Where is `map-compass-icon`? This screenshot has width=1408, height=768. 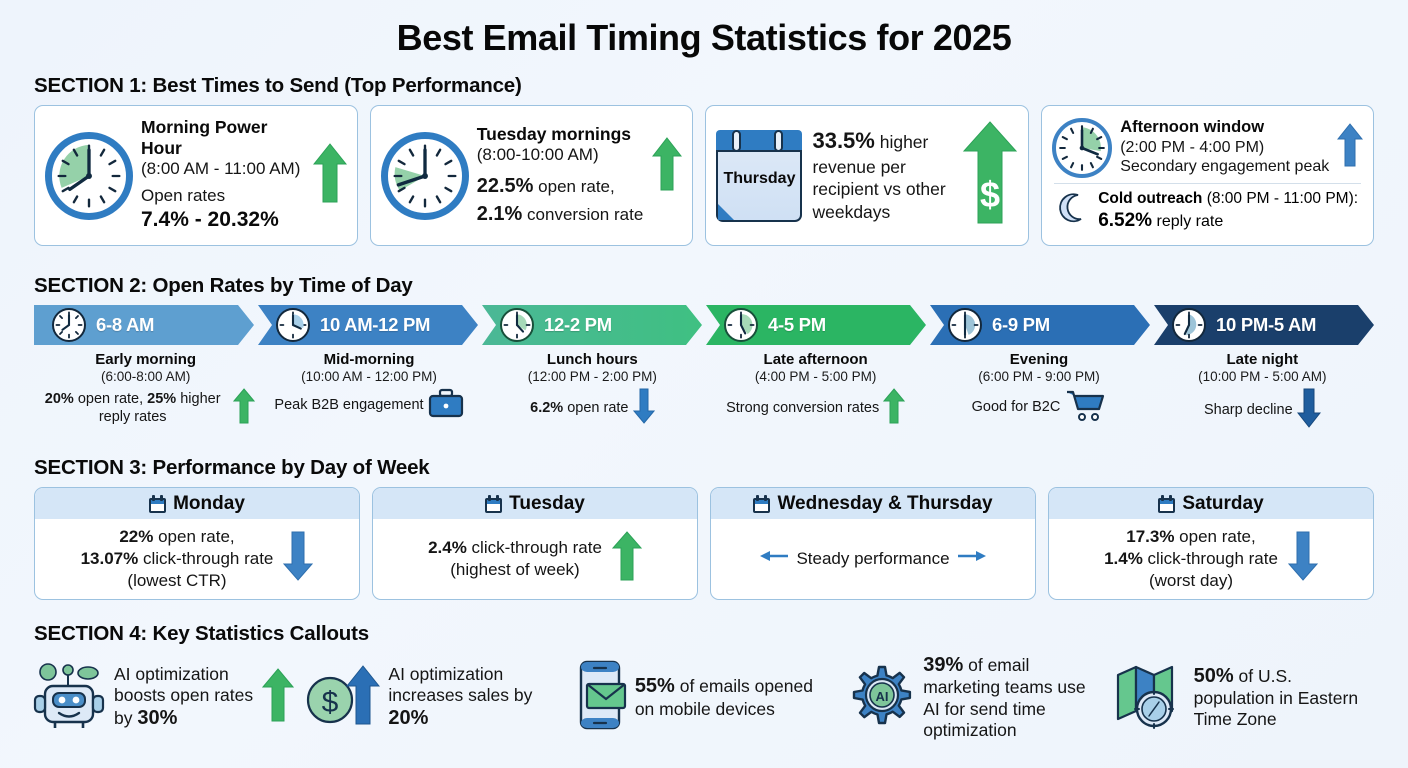
map-compass-icon is located at coordinates (1150, 697).